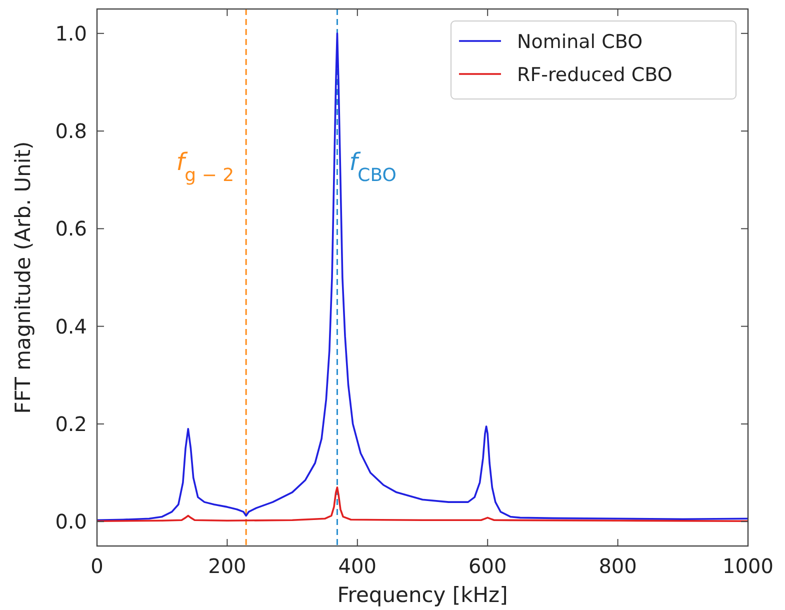  What do you see at coordinates (71, 131) in the screenshot?
I see `y-tick-label: 0.8` at bounding box center [71, 131].